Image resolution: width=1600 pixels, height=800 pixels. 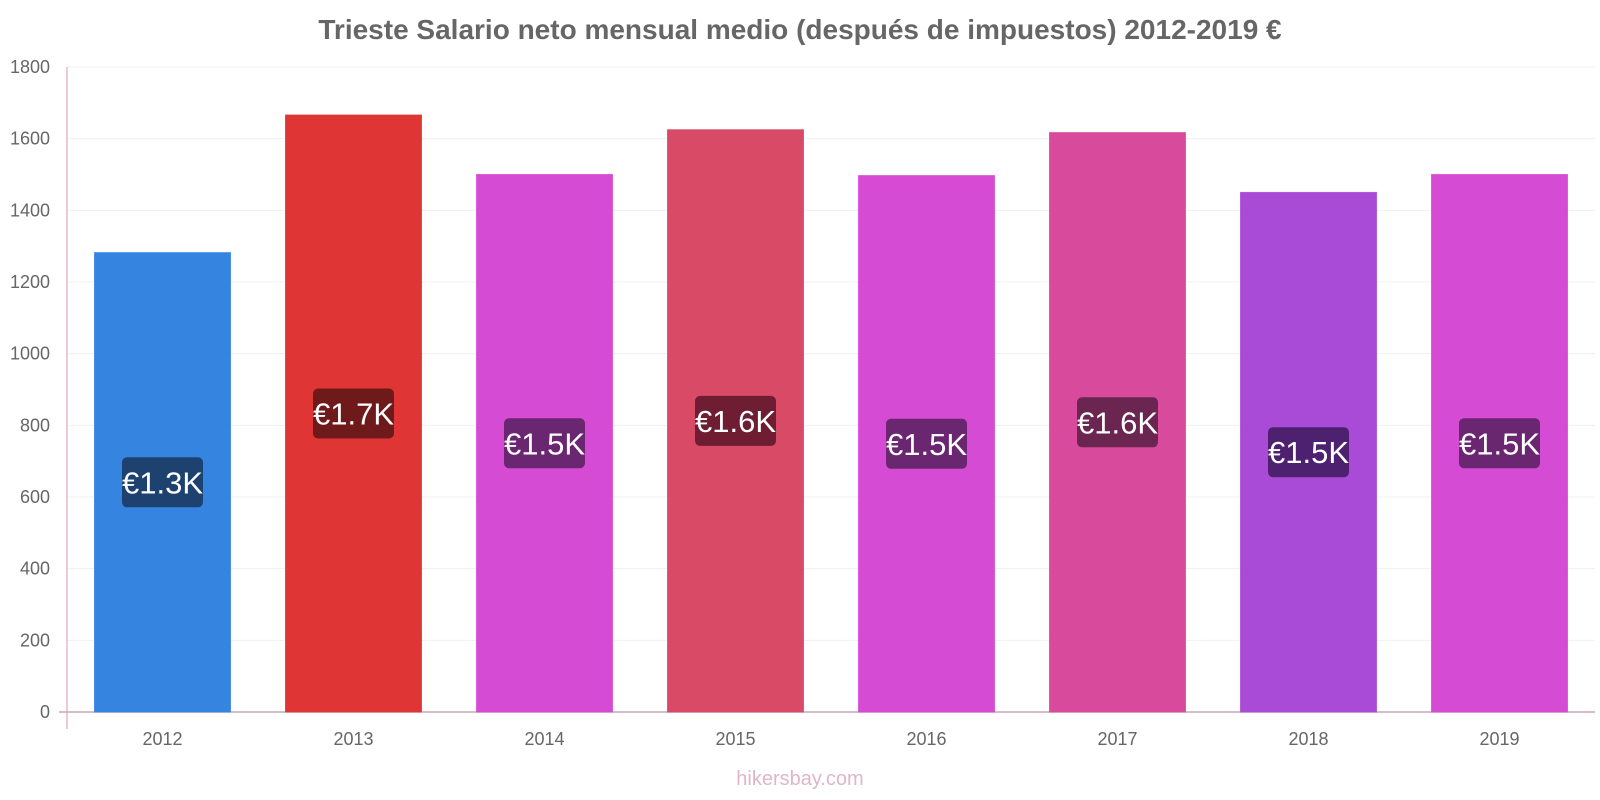 I want to click on data-label-2016: €1.5K, so click(x=926, y=444).